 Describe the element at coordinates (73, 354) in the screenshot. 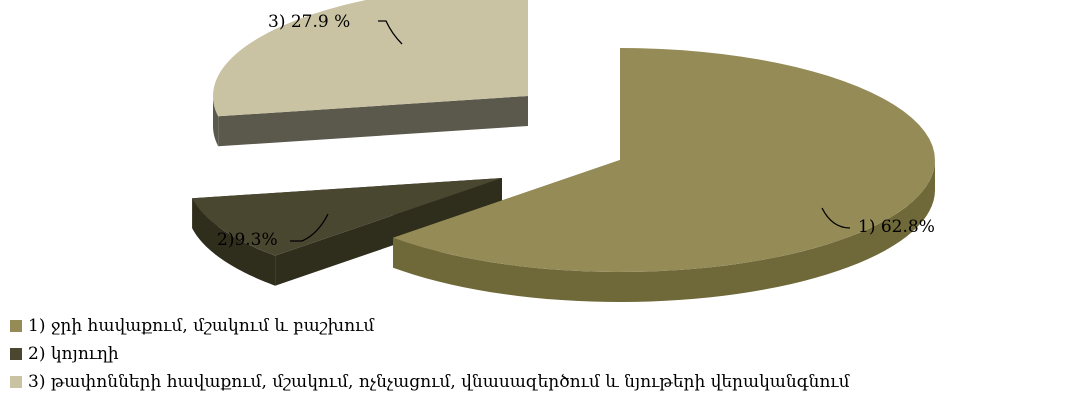

I see `legend-label-2: 2) կոյուղի` at that location.